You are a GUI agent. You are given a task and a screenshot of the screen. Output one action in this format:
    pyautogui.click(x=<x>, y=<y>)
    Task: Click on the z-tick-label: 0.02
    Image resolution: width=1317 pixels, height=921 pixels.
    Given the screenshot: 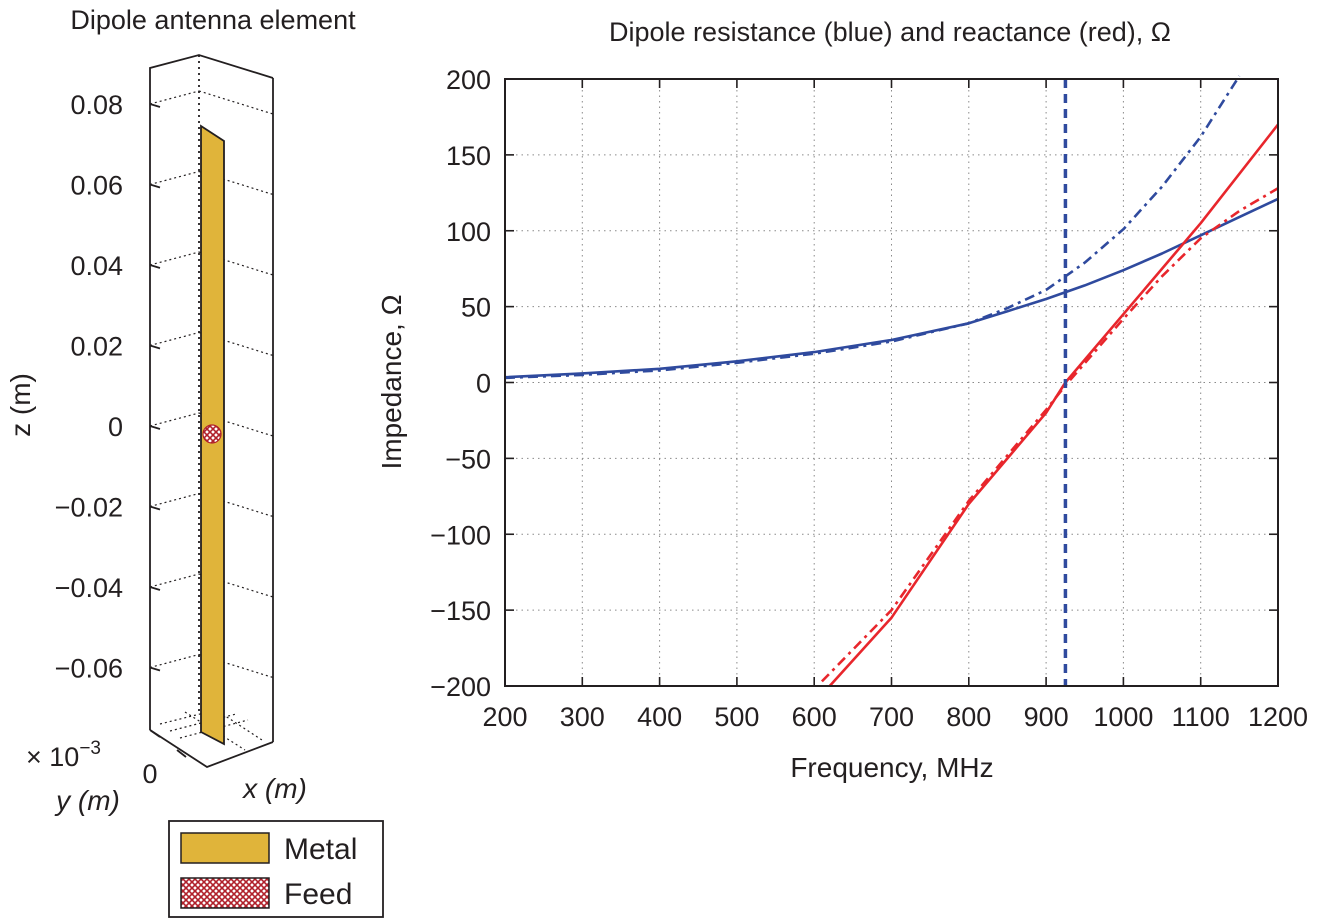 What is the action you would take?
    pyautogui.click(x=96, y=347)
    